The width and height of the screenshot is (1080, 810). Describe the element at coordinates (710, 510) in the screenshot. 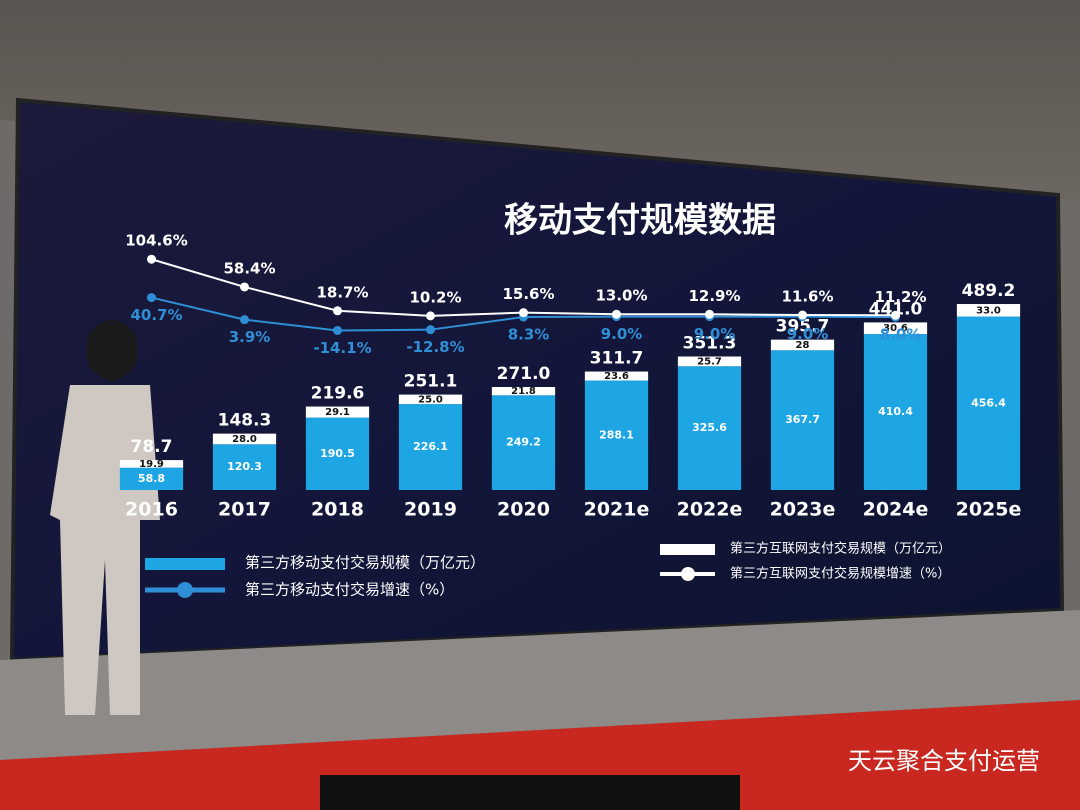

I see `x-tick-label: 2022e` at that location.